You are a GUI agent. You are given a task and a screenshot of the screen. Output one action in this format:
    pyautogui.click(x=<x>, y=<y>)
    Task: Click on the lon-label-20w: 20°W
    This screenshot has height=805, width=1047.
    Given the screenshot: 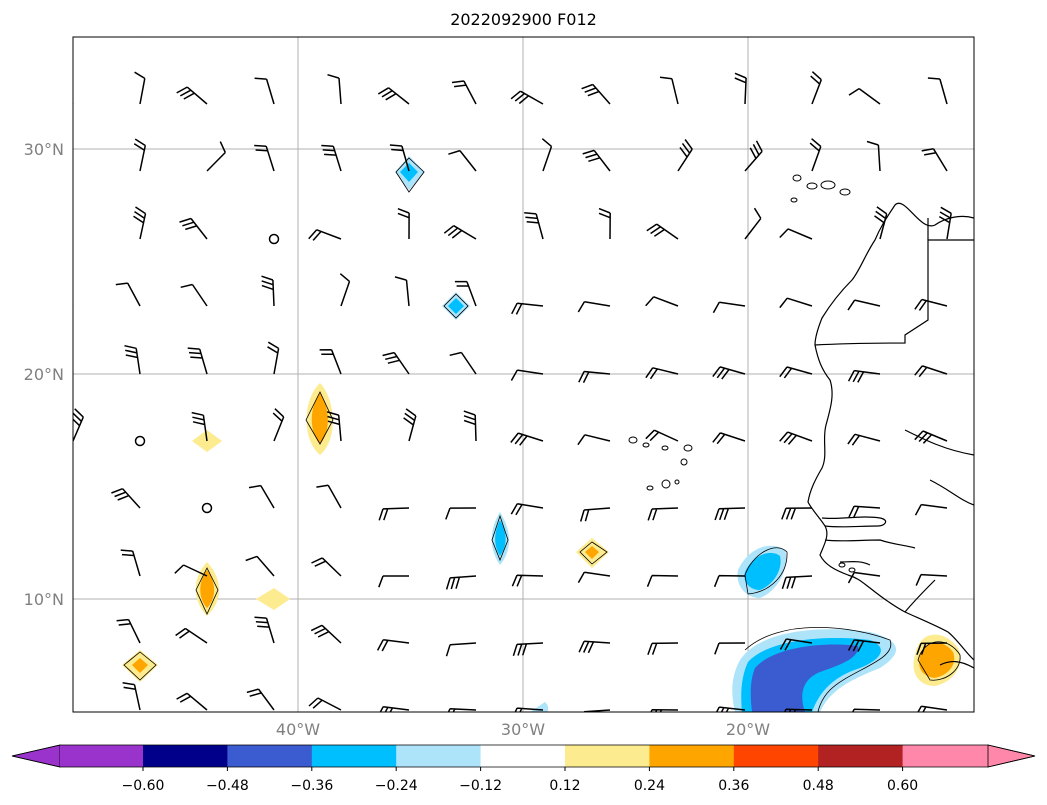 What is the action you would take?
    pyautogui.click(x=748, y=729)
    